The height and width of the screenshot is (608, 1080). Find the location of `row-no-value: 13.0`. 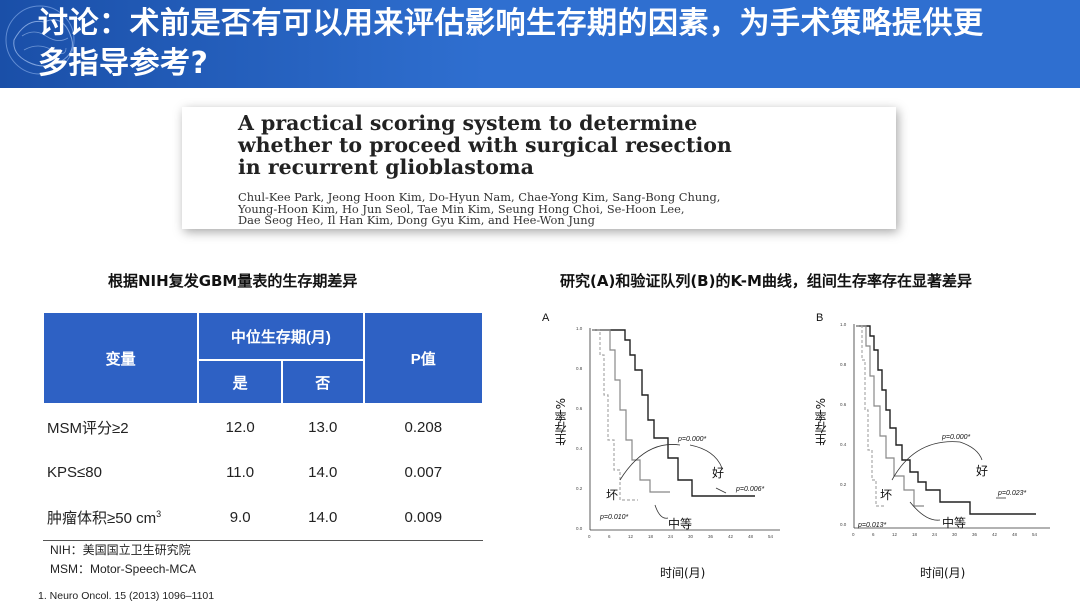

row-no-value: 13.0 is located at coordinates (323, 427).